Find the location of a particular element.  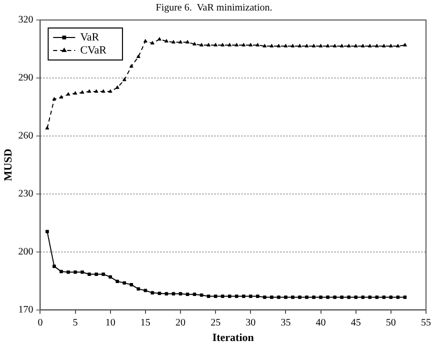

chart-title: Figure 6. VaR minimization. is located at coordinates (214, 8).